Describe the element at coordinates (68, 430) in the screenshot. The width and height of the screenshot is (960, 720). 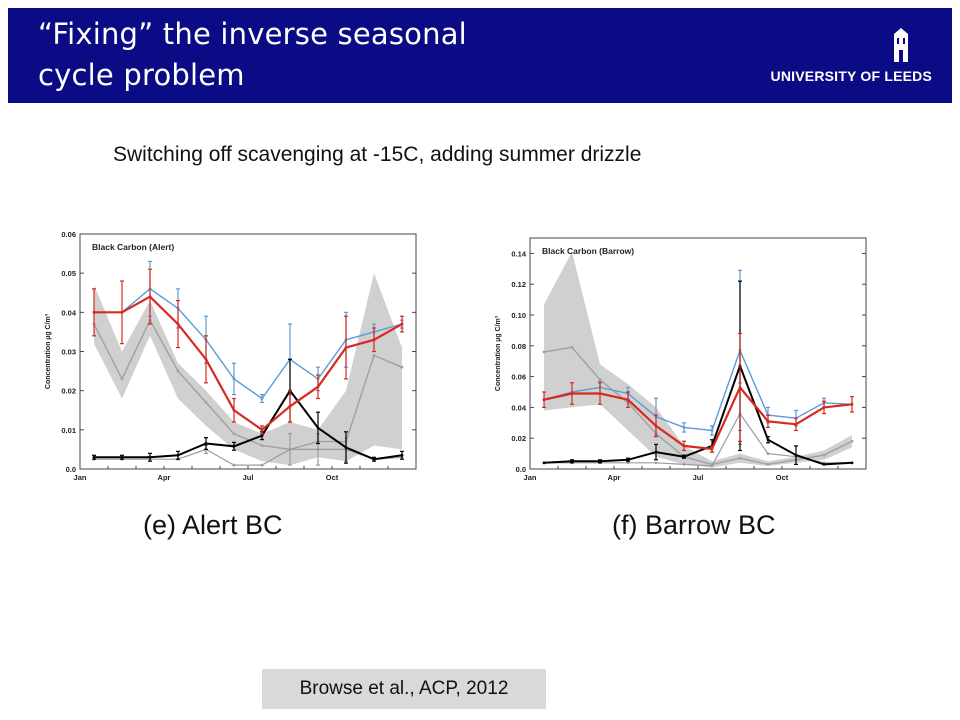
I see `y-tick-label: 0.01` at that location.